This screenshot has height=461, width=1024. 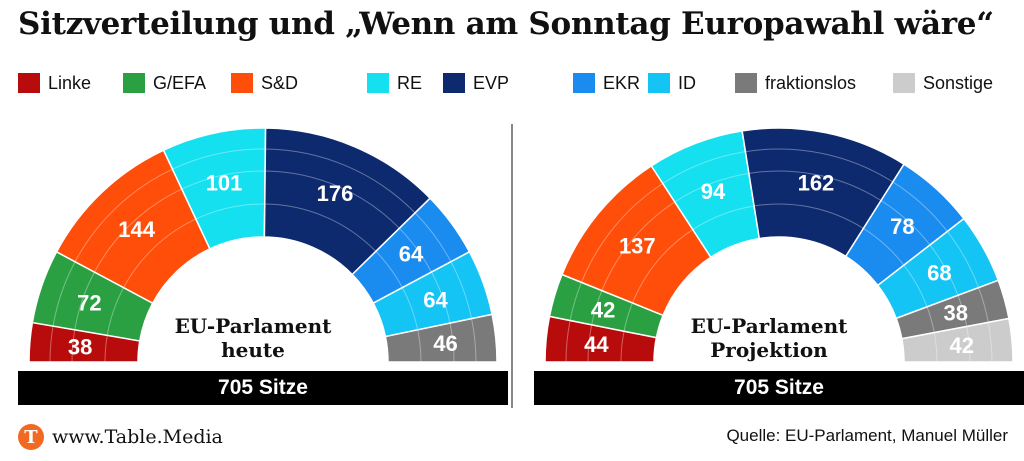 I want to click on legend-label: G/EFA, so click(x=180, y=82).